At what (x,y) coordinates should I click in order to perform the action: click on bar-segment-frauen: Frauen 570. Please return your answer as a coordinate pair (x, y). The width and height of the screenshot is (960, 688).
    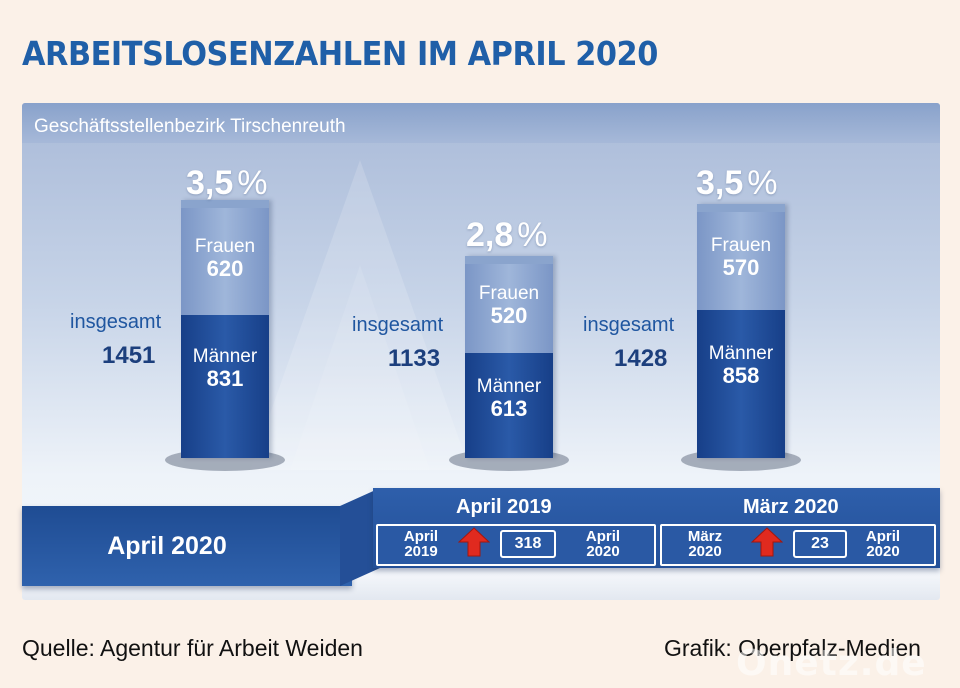
    Looking at the image, I should click on (741, 261).